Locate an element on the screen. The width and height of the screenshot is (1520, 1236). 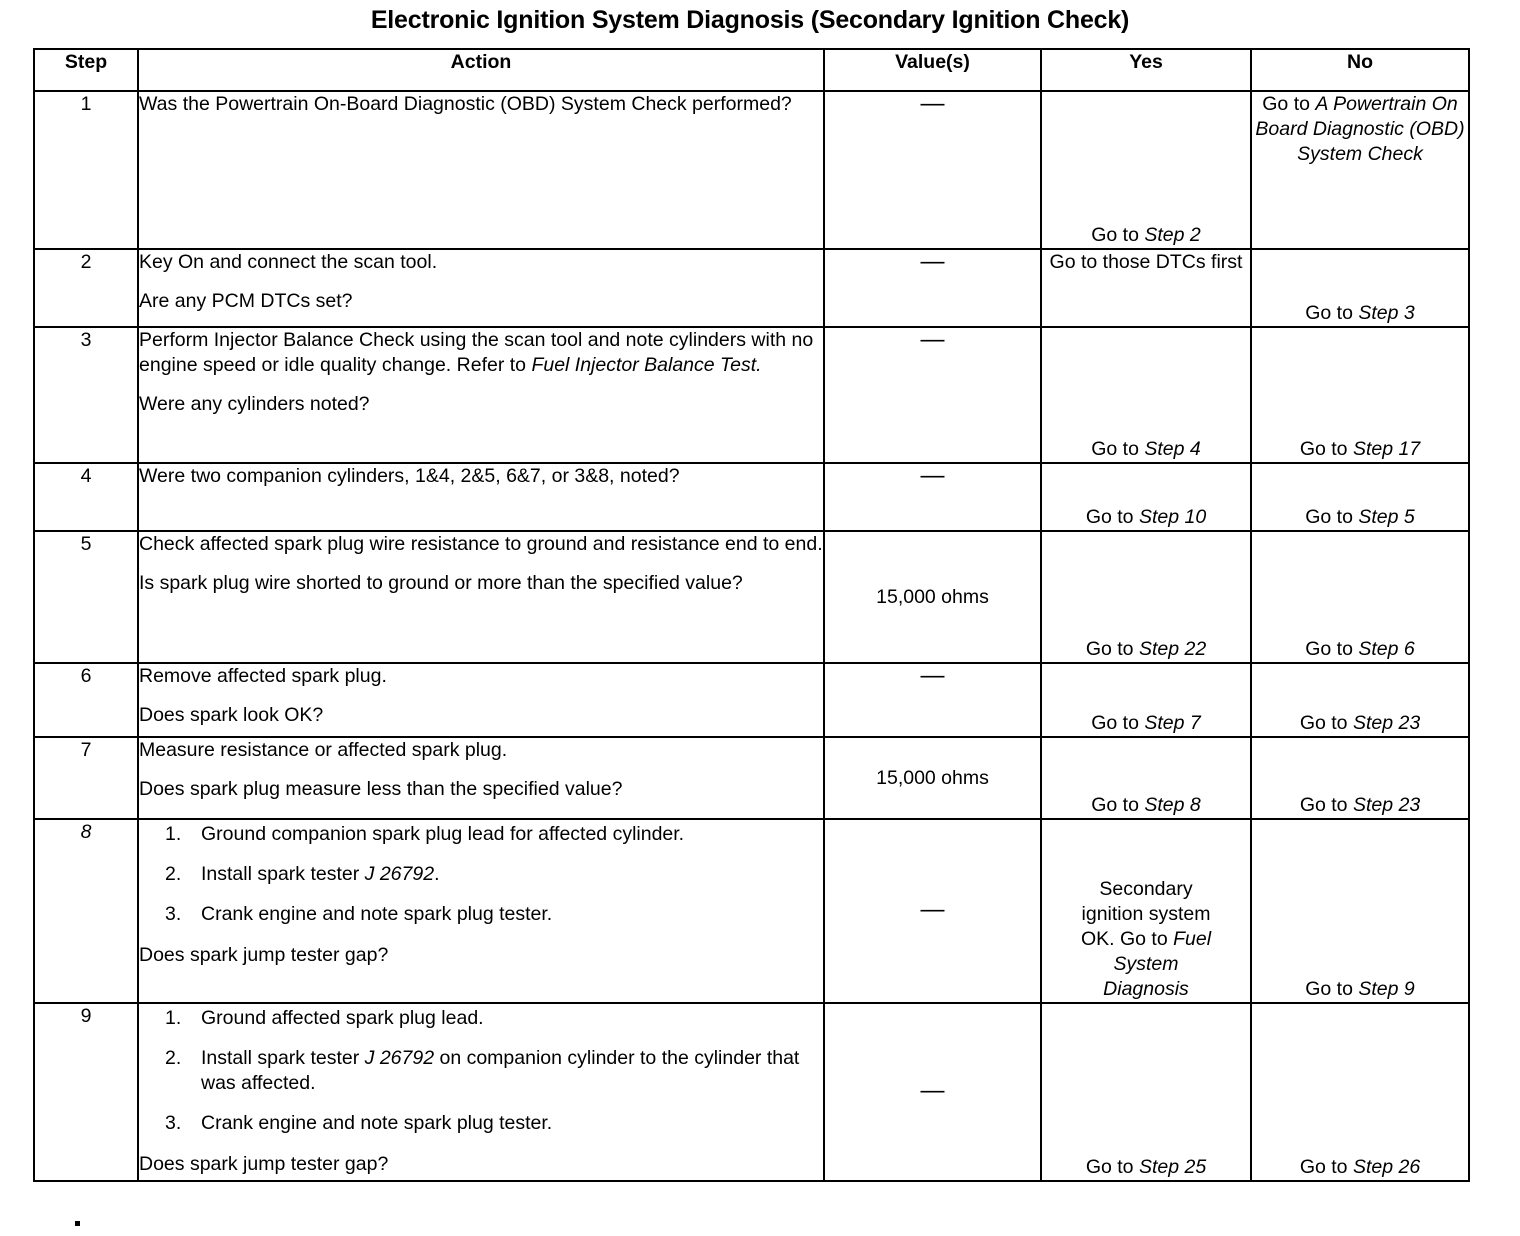
action-question: Does spark jump tester gap? is located at coordinates (264, 1163).